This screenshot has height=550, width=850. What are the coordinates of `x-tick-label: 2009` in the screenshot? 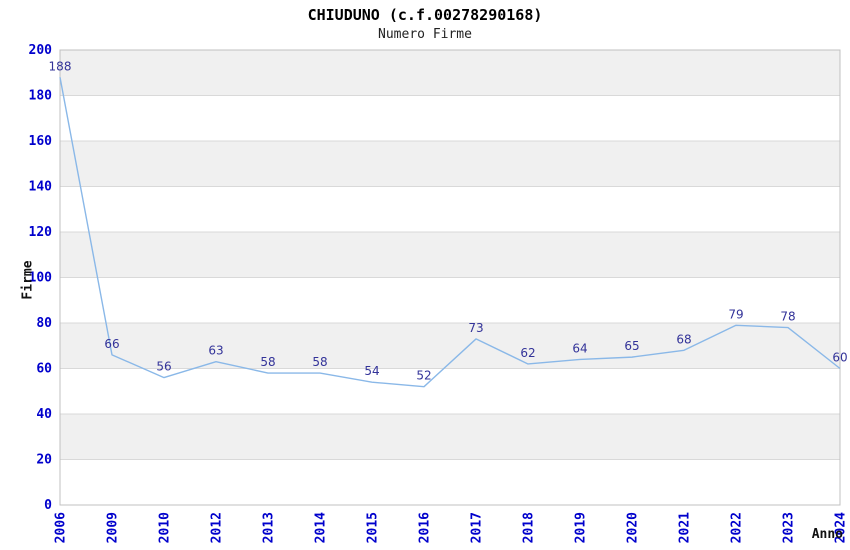 It's located at (113, 527).